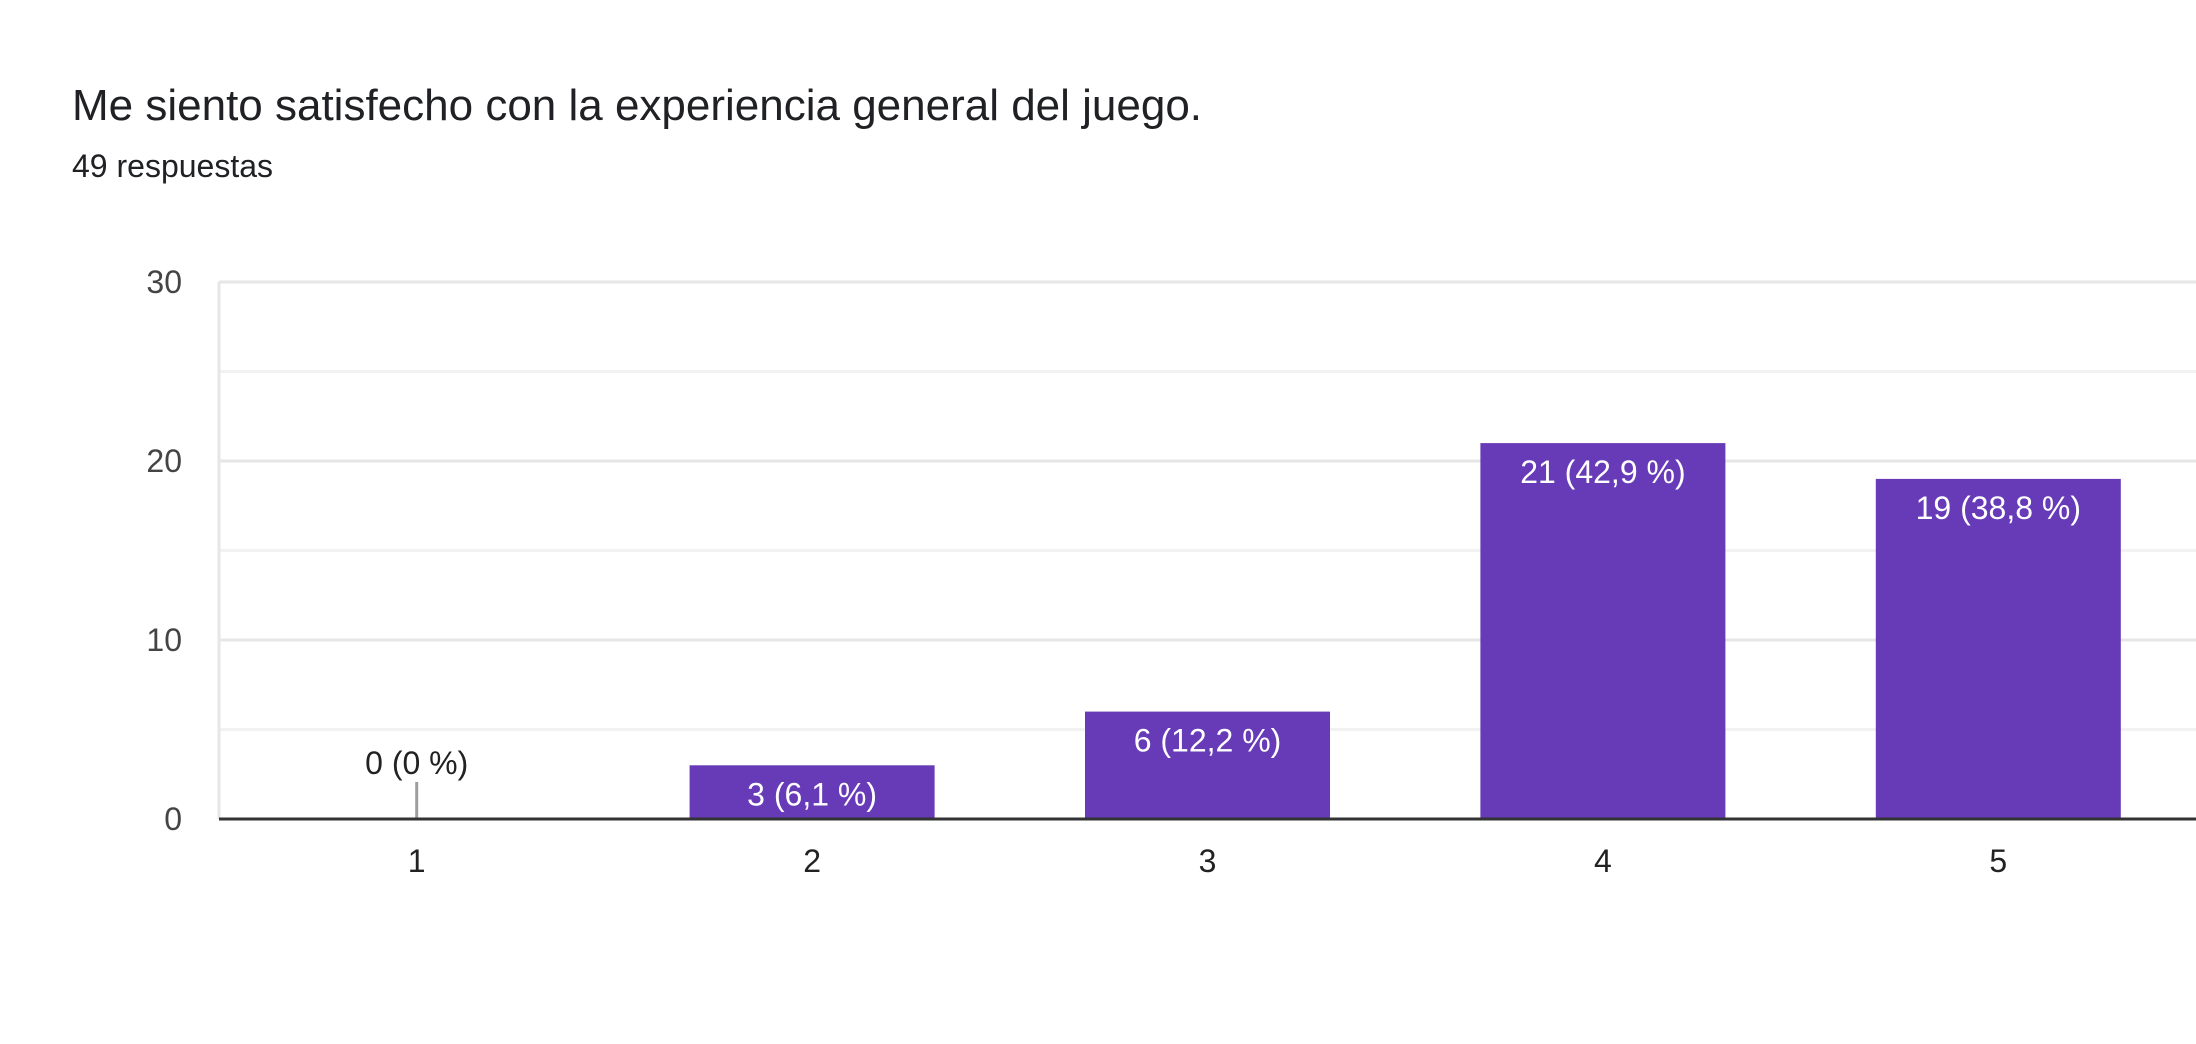 The width and height of the screenshot is (2196, 1044). Describe the element at coordinates (1998, 508) in the screenshot. I see `bar-data-label: 19 (38,8 %)` at that location.